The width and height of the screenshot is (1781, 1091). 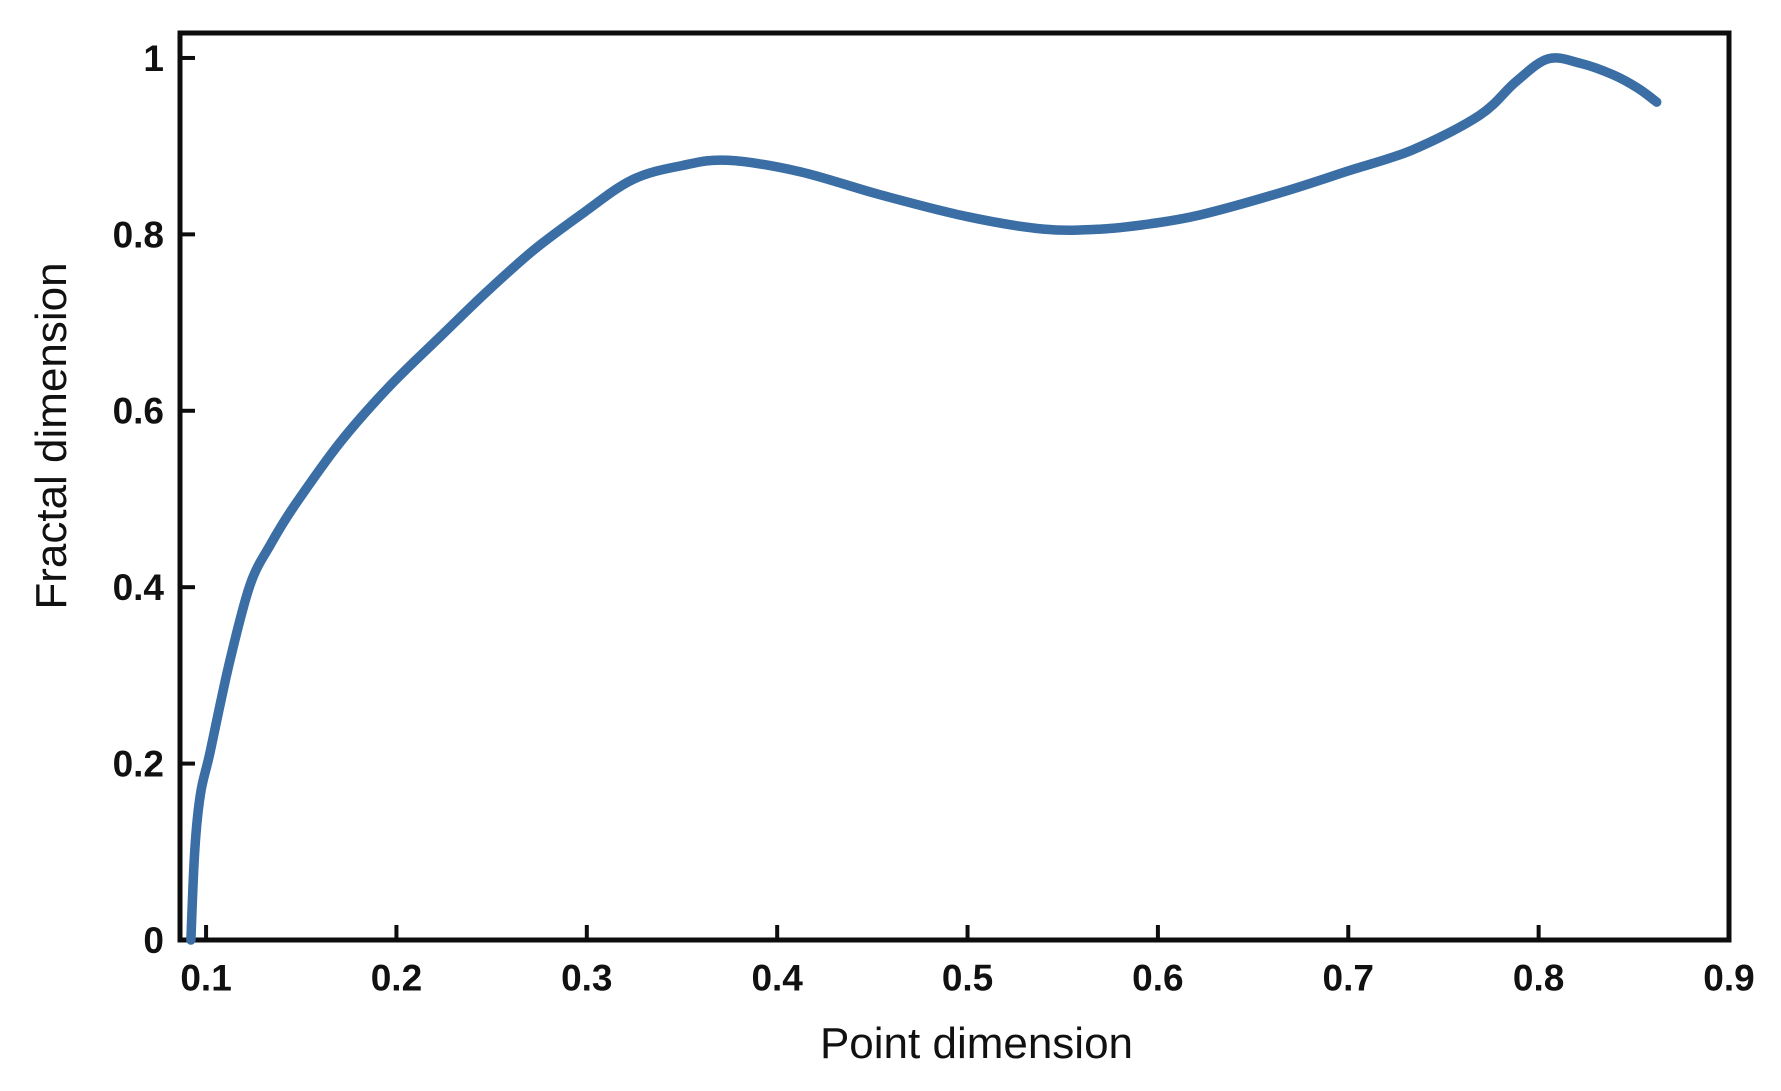 I want to click on x-tick-label: 0.6, so click(x=1157, y=977).